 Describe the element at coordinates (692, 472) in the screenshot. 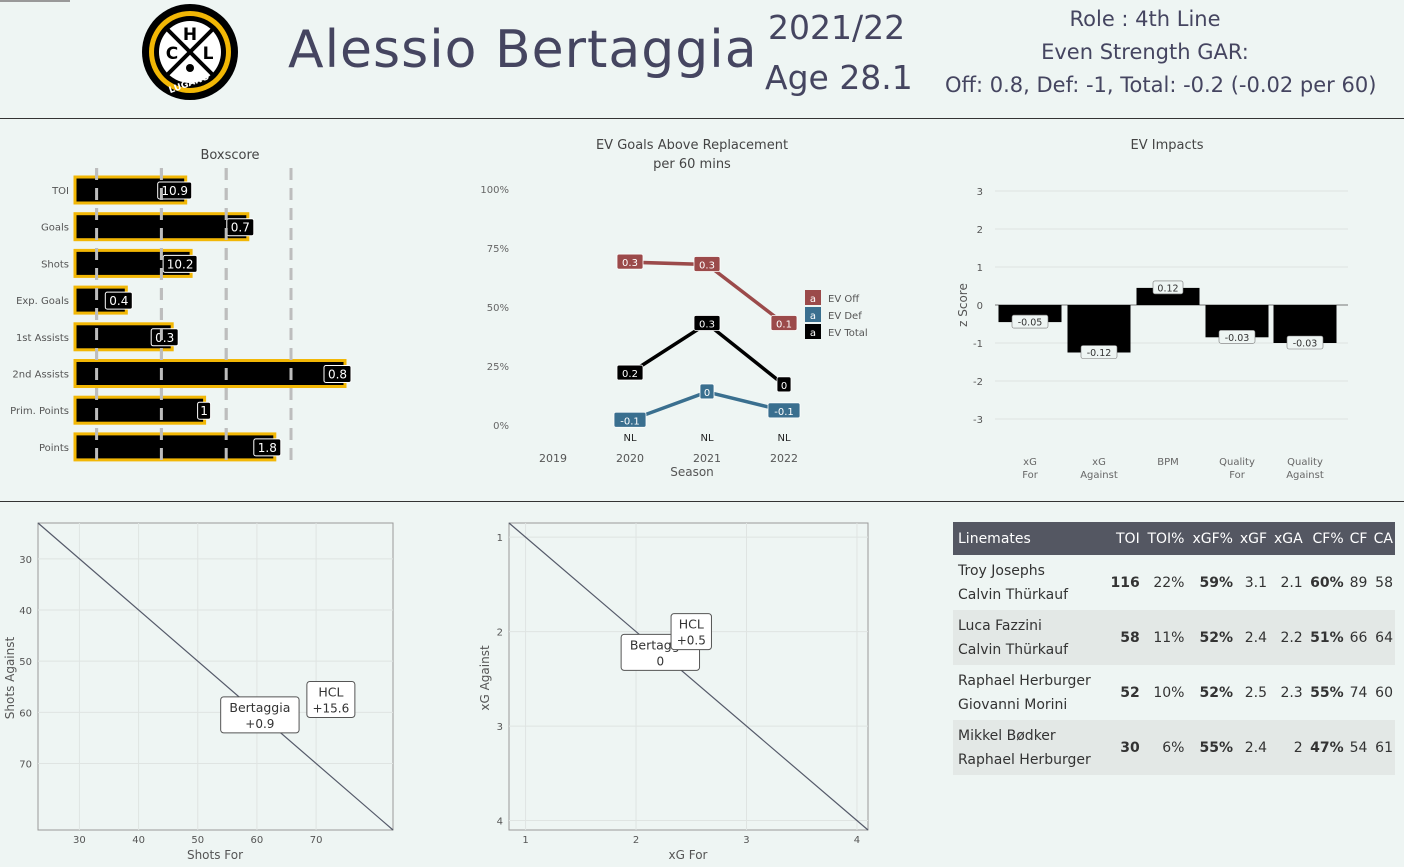

I see `ev-gar-xlabel: Season` at that location.